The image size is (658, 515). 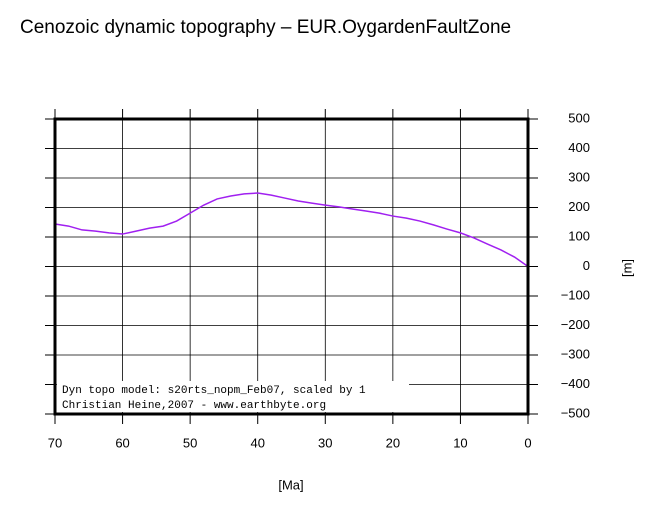 What do you see at coordinates (586, 265) in the screenshot?
I see `y-tick-label: 0` at bounding box center [586, 265].